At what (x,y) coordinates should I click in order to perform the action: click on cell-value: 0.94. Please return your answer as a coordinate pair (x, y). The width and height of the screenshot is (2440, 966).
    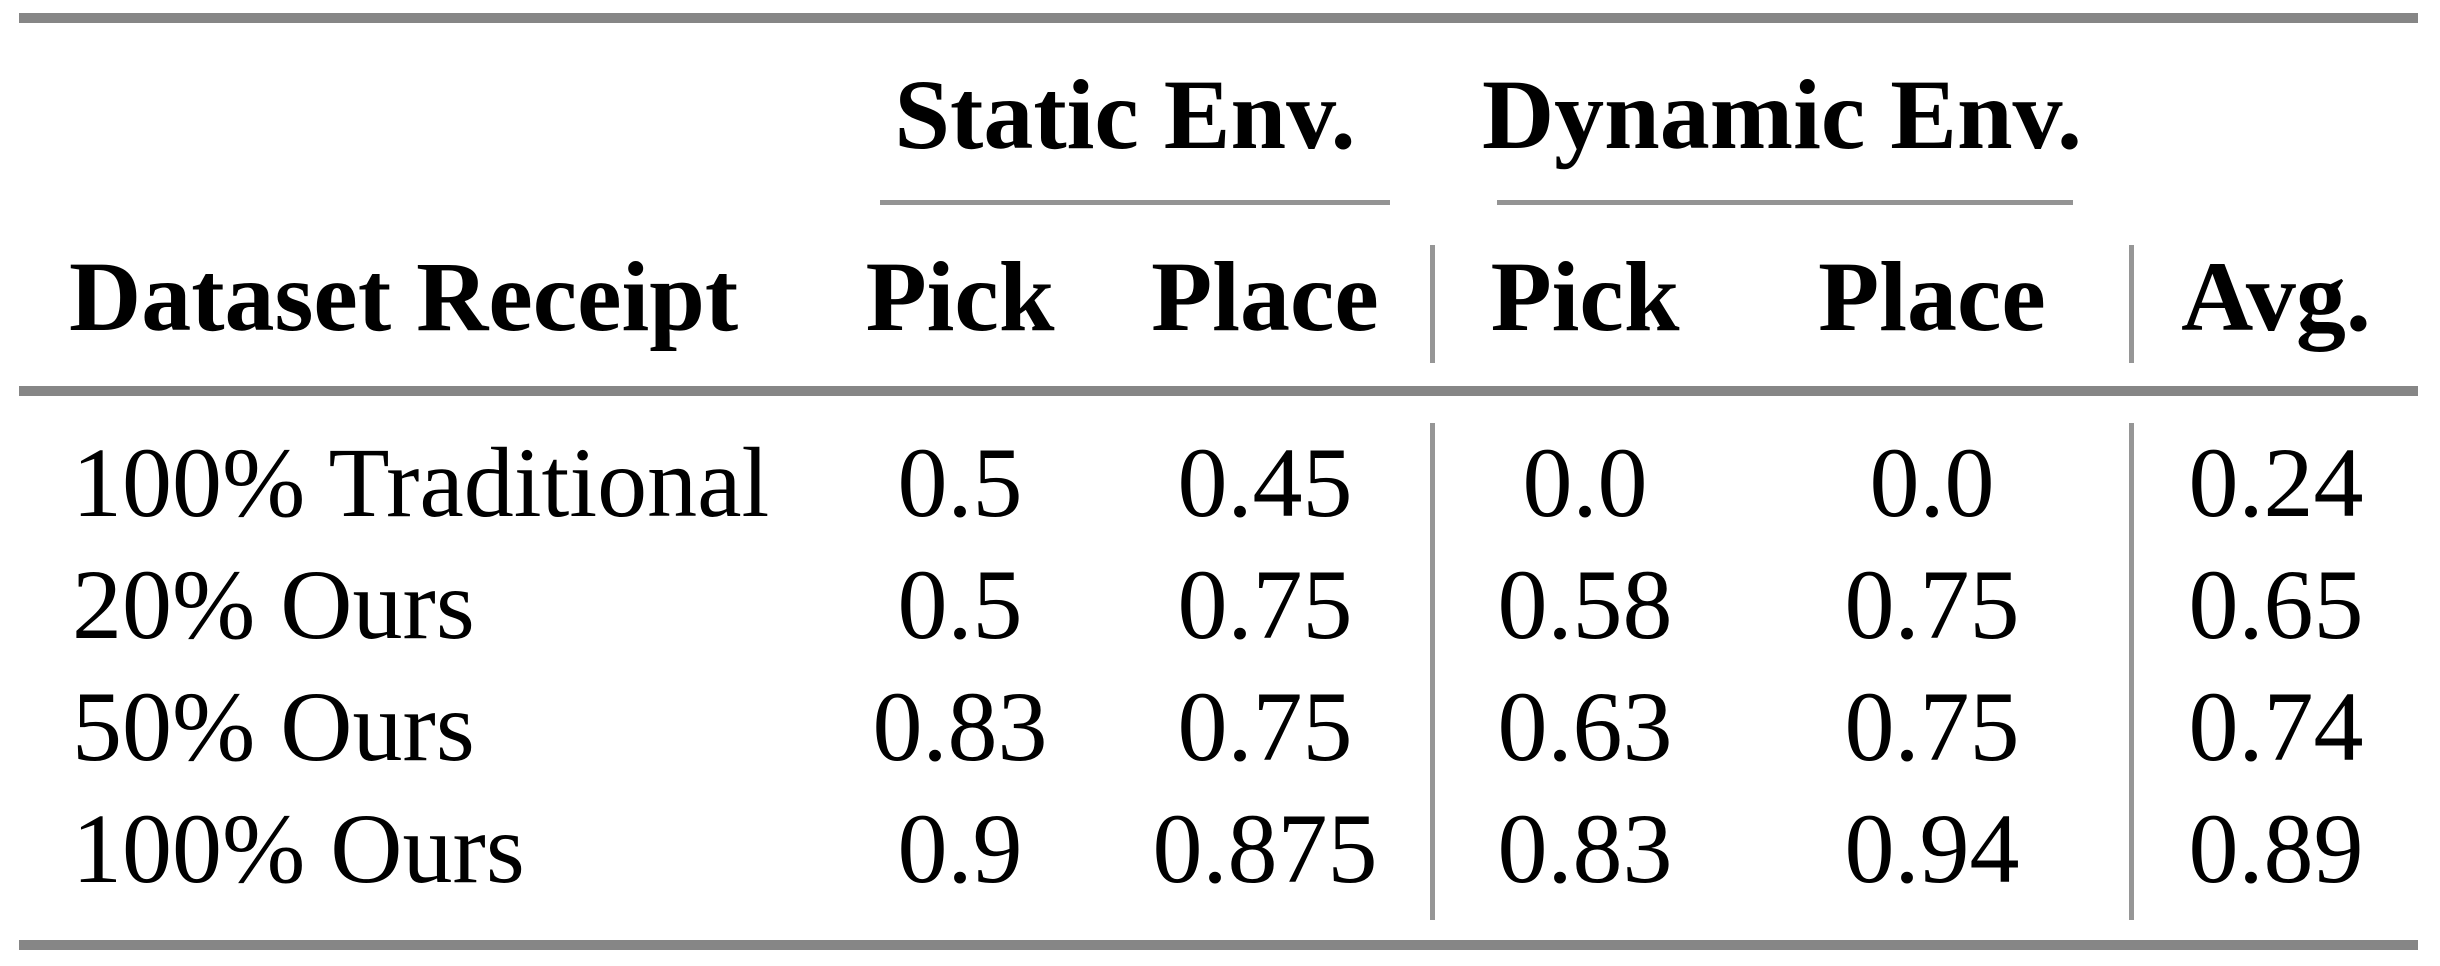
    Looking at the image, I should click on (1932, 848).